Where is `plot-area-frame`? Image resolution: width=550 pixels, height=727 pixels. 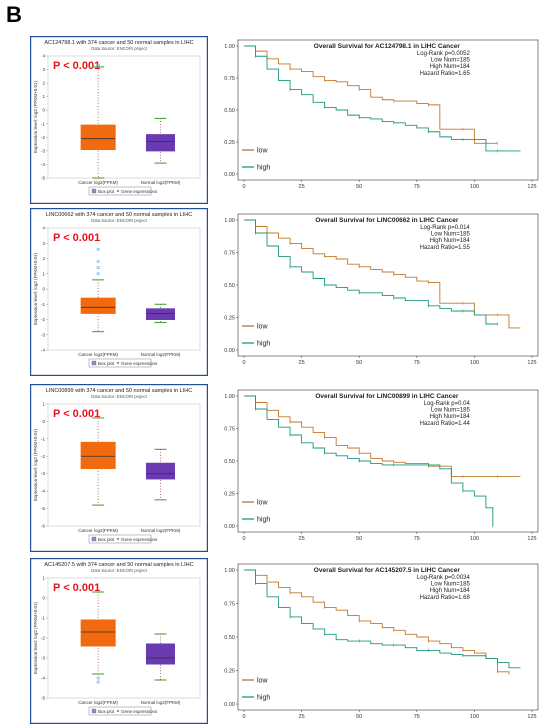
plot-area-frame is located at coordinates (124, 465).